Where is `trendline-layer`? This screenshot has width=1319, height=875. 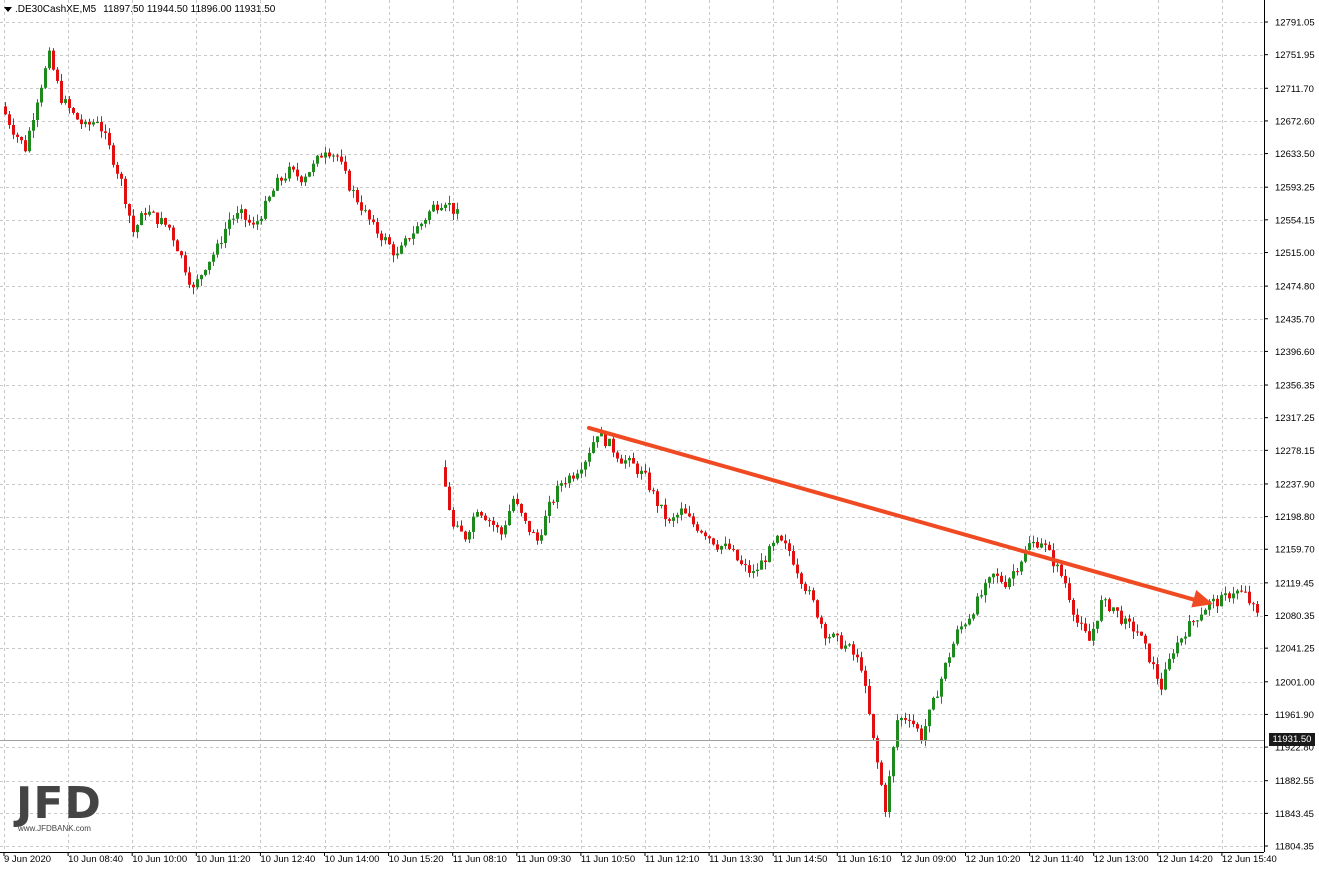 trendline-layer is located at coordinates (900, 516).